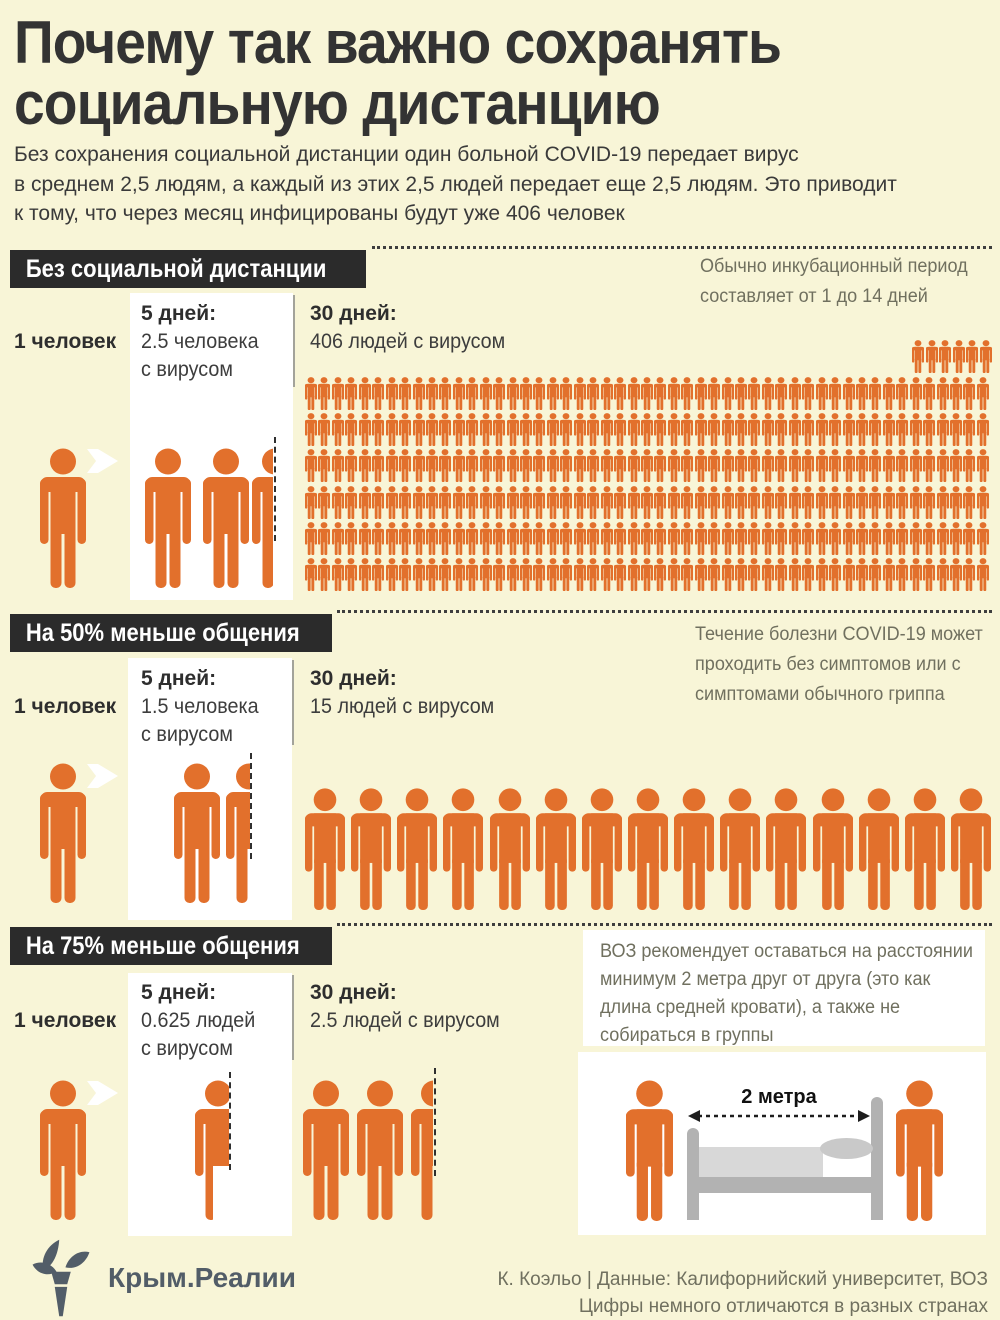 The height and width of the screenshot is (1320, 1000). Describe the element at coordinates (682, 247) in the screenshot. I see `section-divider-dotted` at that location.